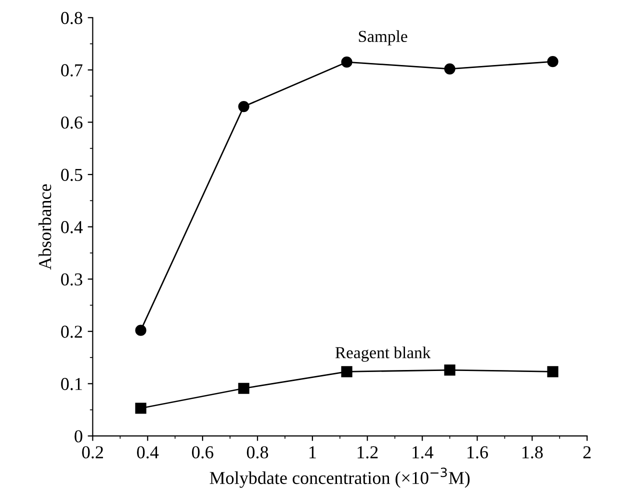 This screenshot has height=504, width=618. Describe the element at coordinates (71, 332) in the screenshot. I see `y-tick-label: 0.2` at that location.